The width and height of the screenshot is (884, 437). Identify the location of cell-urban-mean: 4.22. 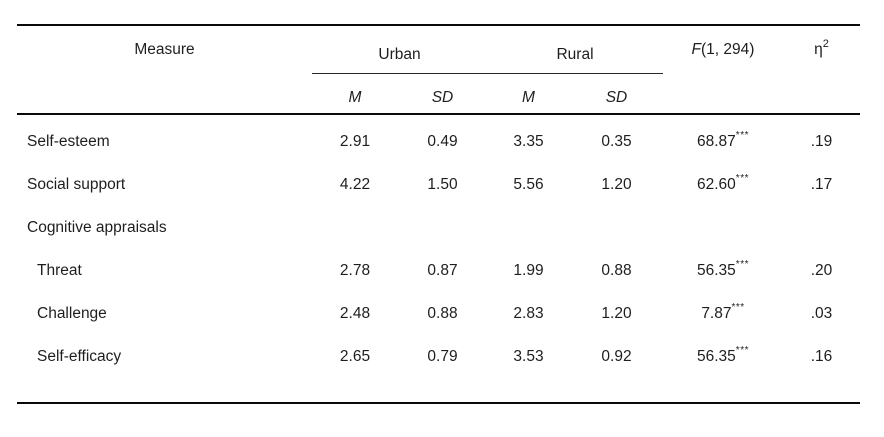
(355, 184).